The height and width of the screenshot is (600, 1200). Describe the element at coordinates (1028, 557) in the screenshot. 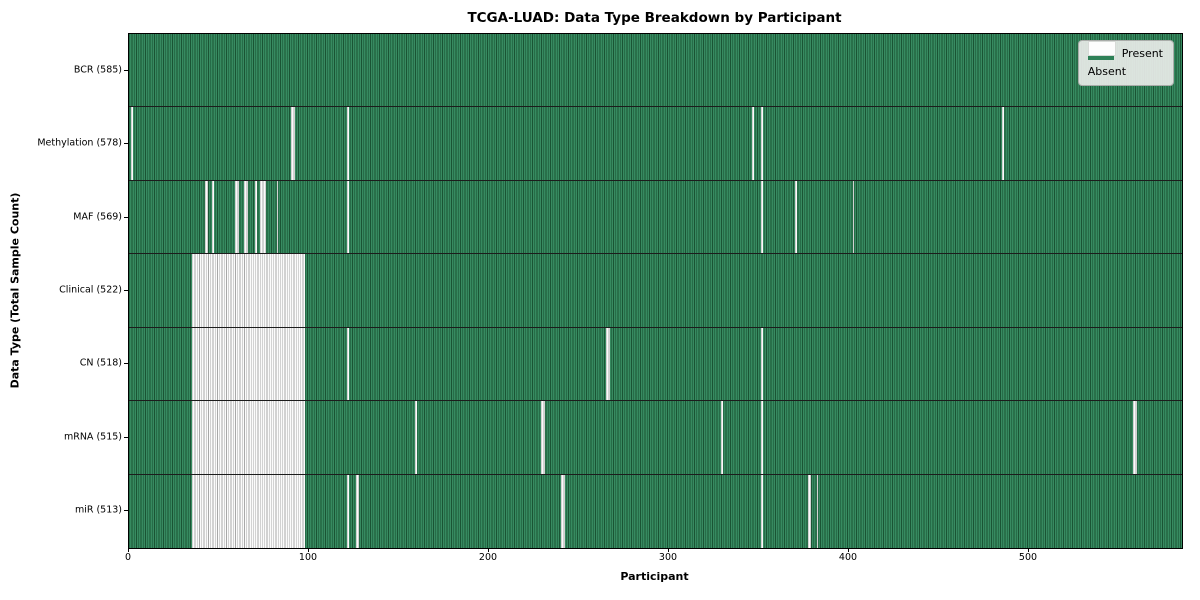

I see `x-tick-label-500: 500` at that location.